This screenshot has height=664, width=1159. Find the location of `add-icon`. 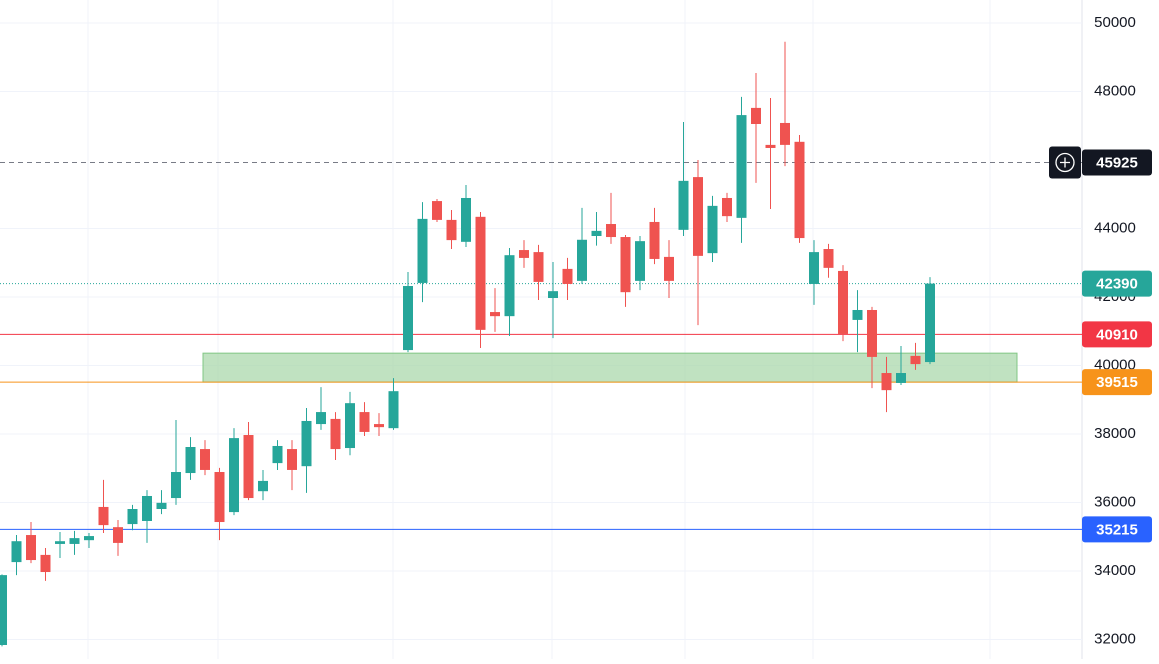

add-icon is located at coordinates (1065, 162).